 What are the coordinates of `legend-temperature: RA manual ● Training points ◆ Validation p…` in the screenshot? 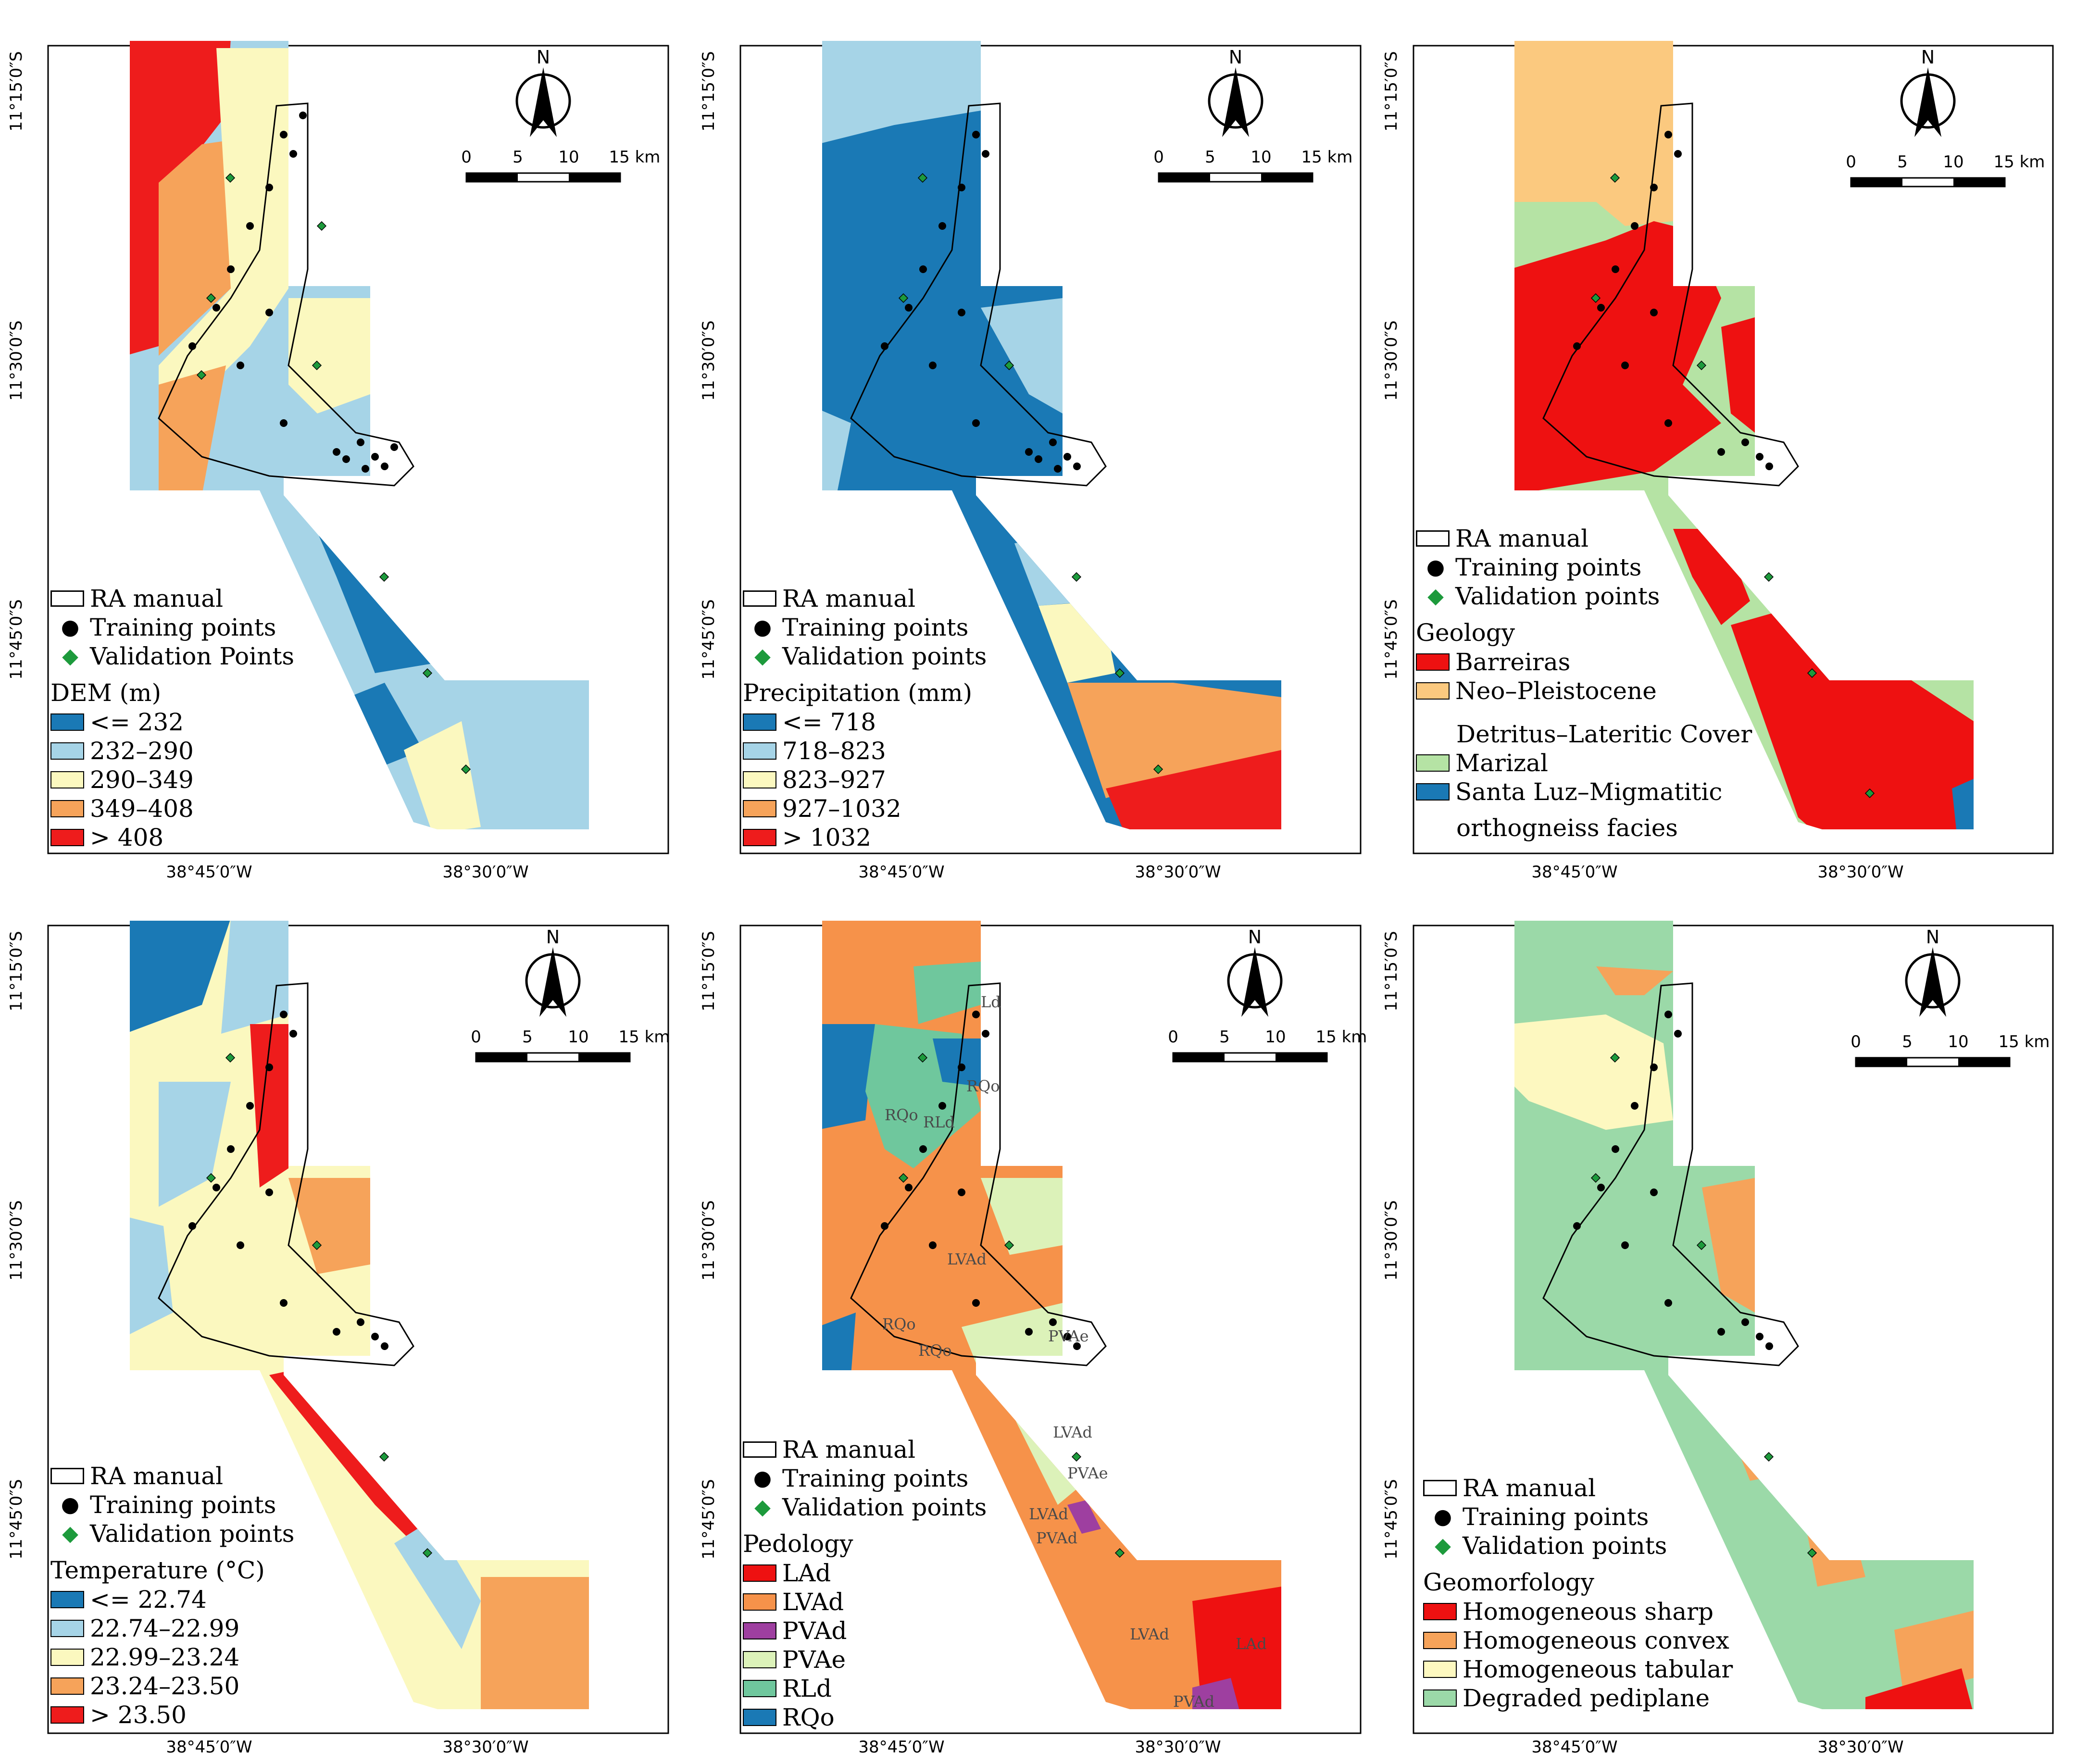 It's located at (172, 1596).